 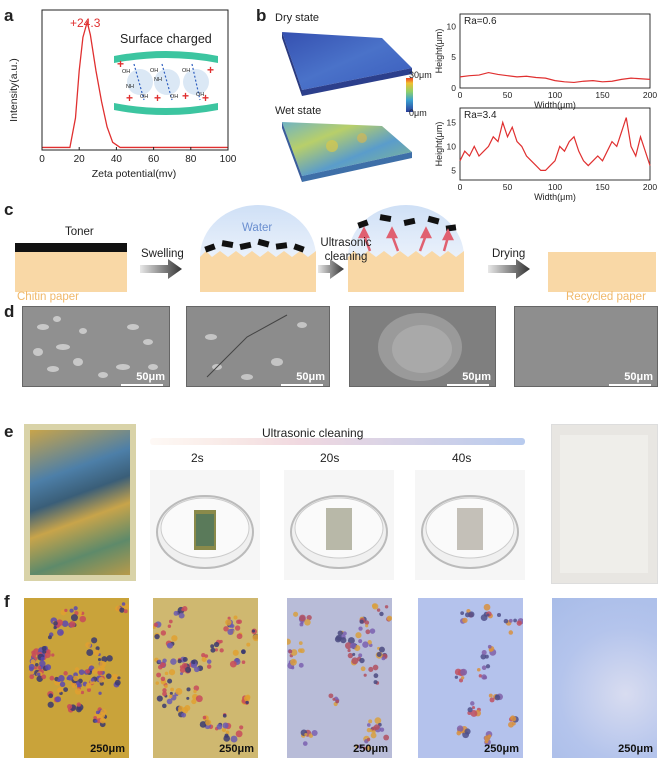 What do you see at coordinates (205, 678) in the screenshot?
I see `micrograph-2: 250μm` at bounding box center [205, 678].